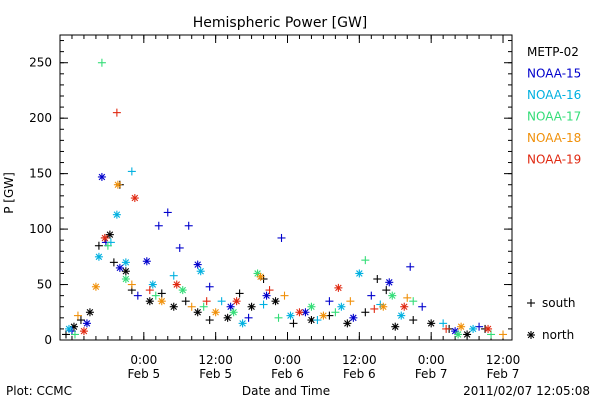 Image resolution: width=600 pixels, height=400 pixels. I want to click on y-tick-label: 150, so click(40, 174).